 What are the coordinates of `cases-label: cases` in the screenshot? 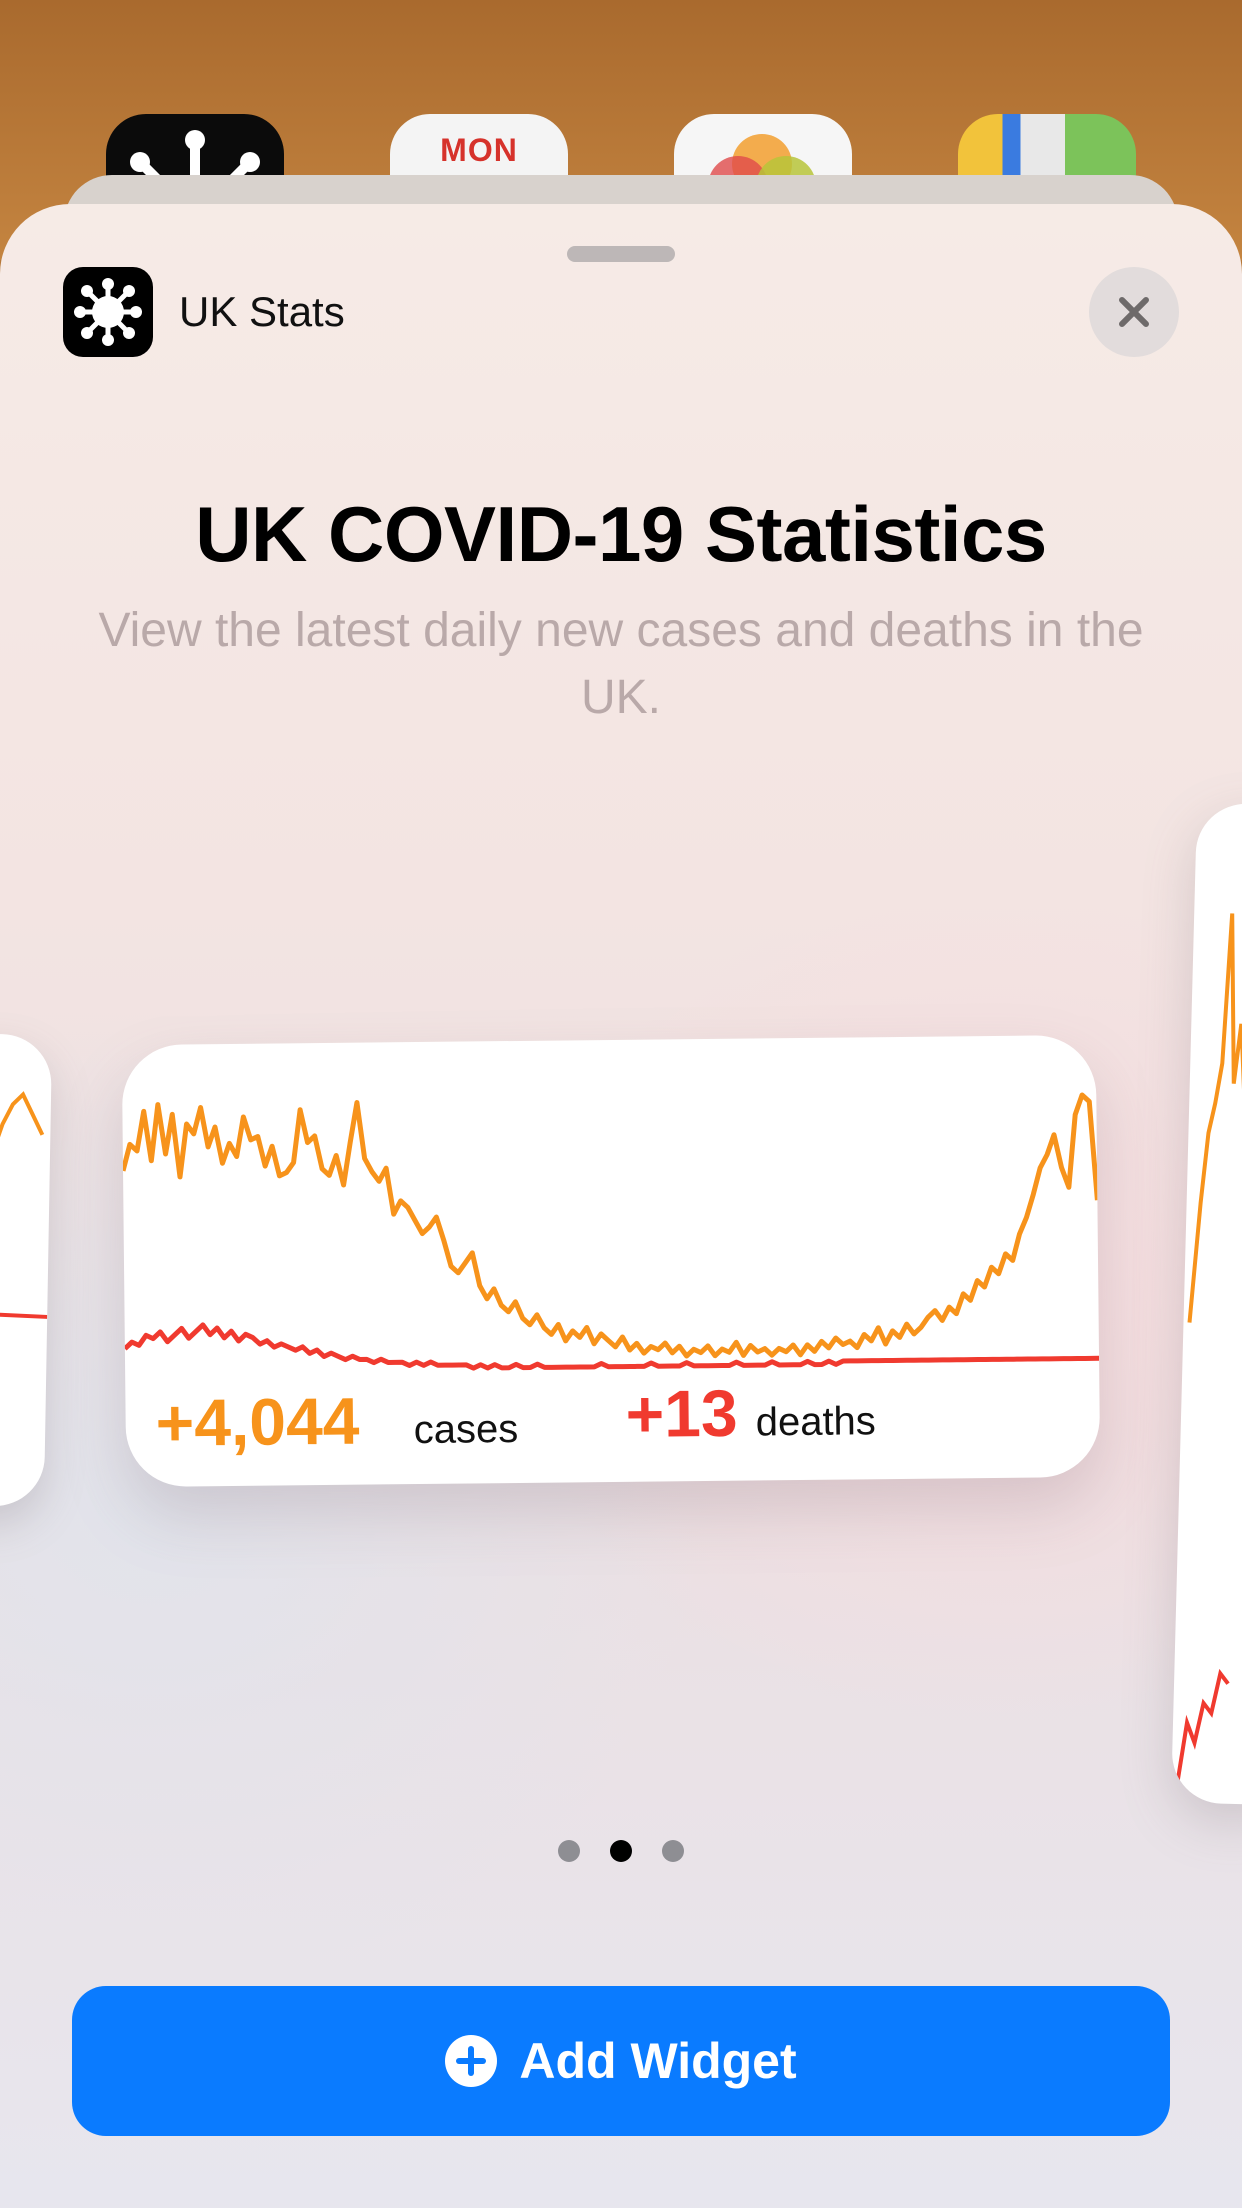 It's located at (466, 1429).